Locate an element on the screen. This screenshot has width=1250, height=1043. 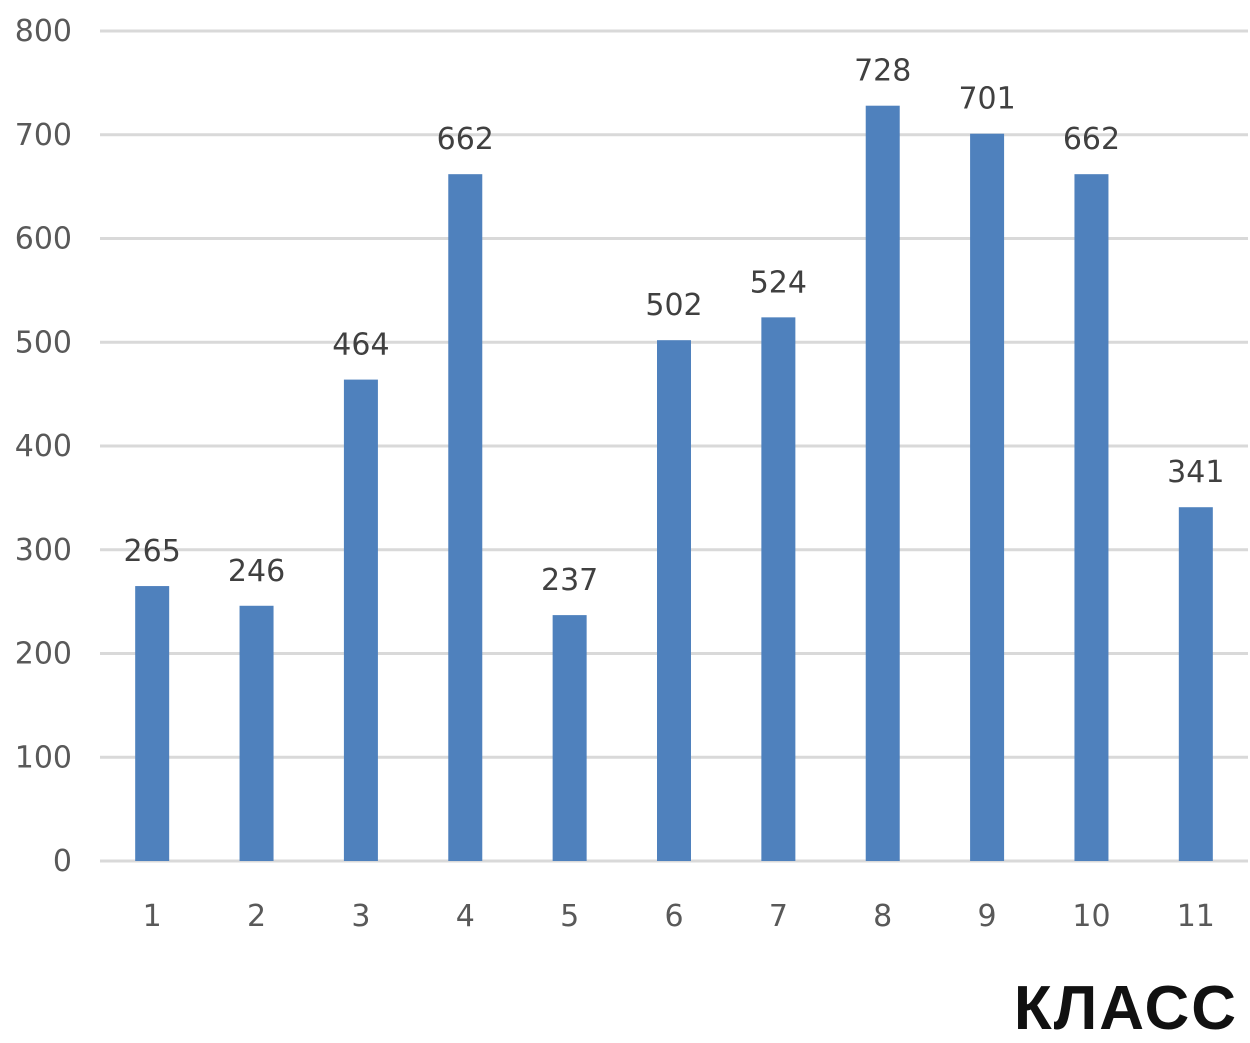
y-tick-label: 400 is located at coordinates (43, 446).